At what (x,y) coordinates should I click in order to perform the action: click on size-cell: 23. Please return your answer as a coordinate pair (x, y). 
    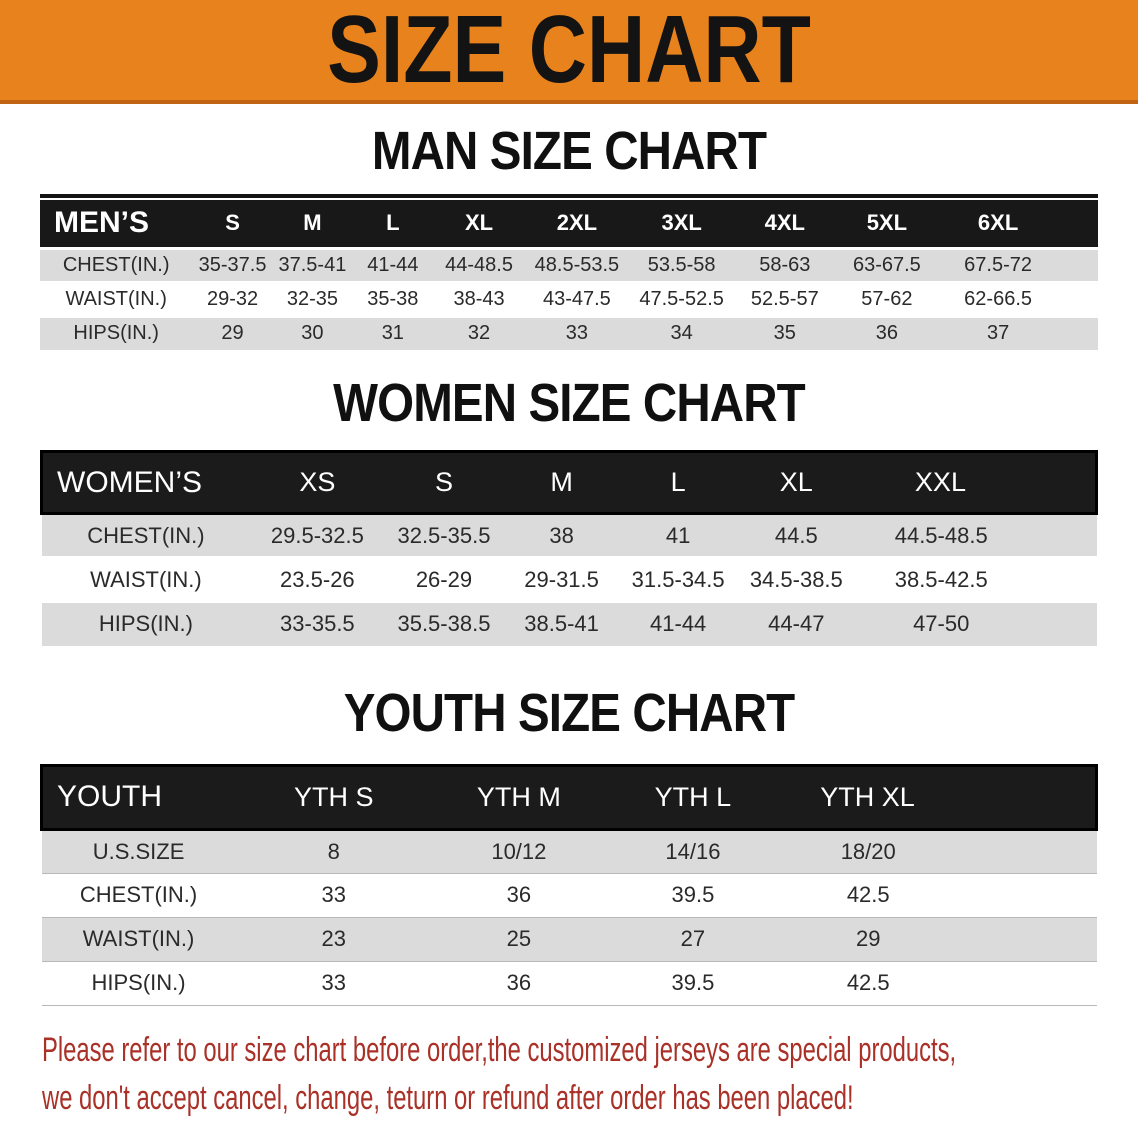
    Looking at the image, I should click on (333, 938).